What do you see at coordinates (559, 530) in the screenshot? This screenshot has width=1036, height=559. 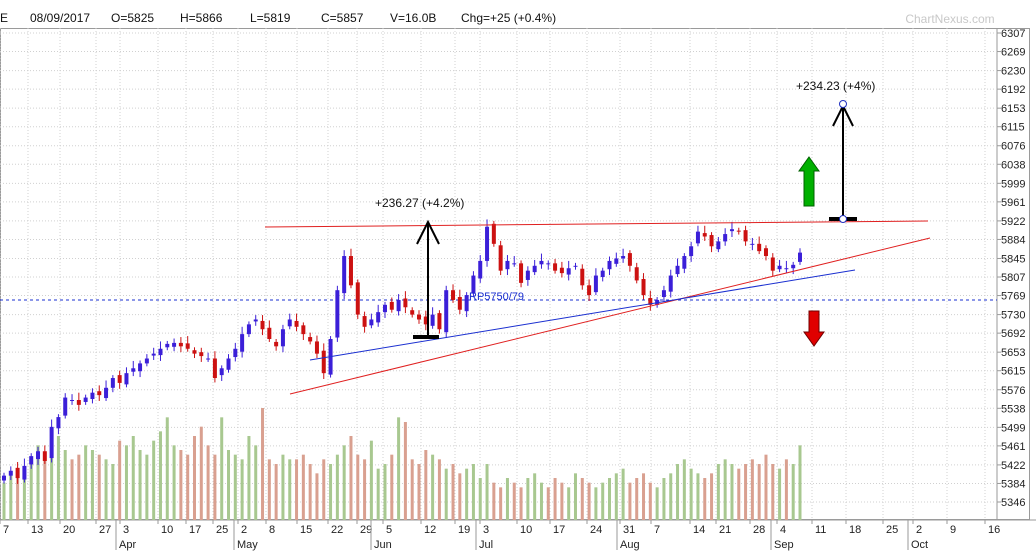 I see `x-tick-label: 17` at bounding box center [559, 530].